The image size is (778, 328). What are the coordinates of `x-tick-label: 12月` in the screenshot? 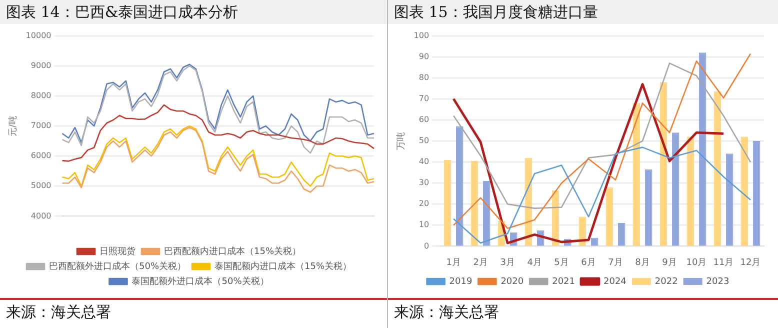 It's located at (750, 263).